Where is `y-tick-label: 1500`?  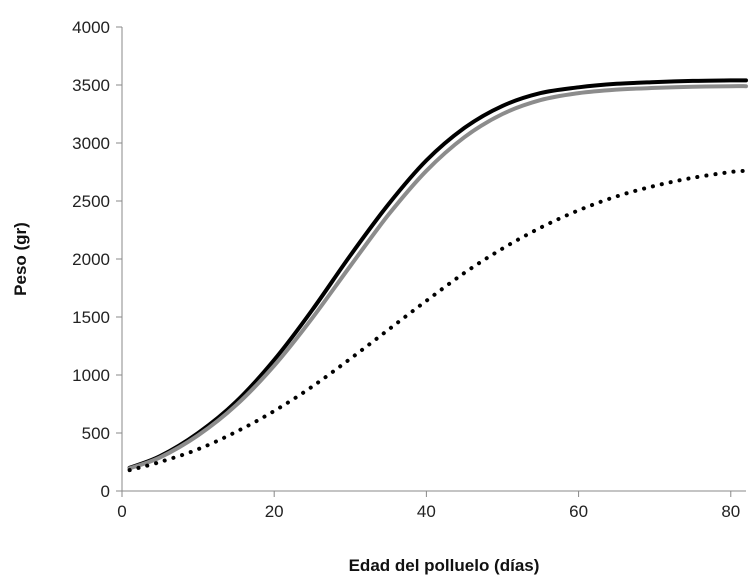 y-tick-label: 1500 is located at coordinates (91, 317).